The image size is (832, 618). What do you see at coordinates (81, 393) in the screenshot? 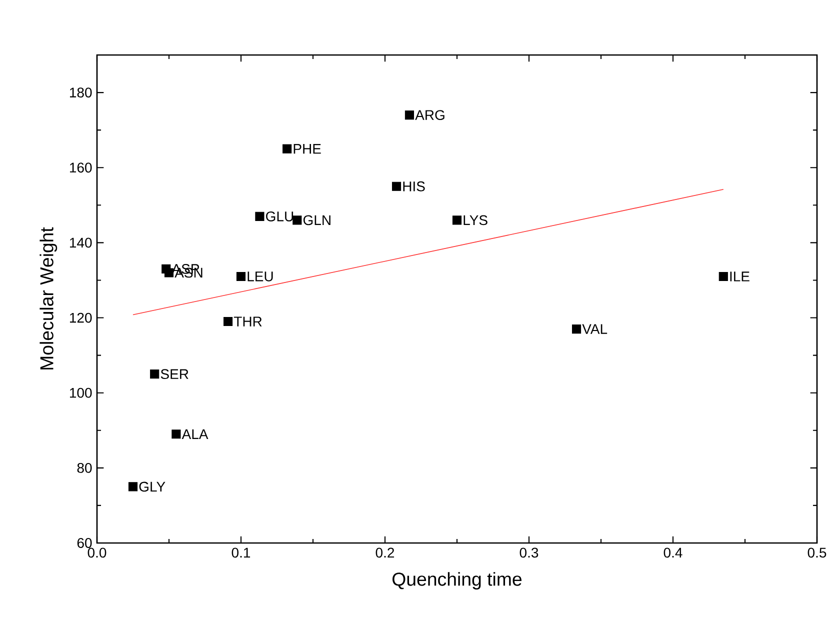
I see `y-tick-label: 100` at bounding box center [81, 393].